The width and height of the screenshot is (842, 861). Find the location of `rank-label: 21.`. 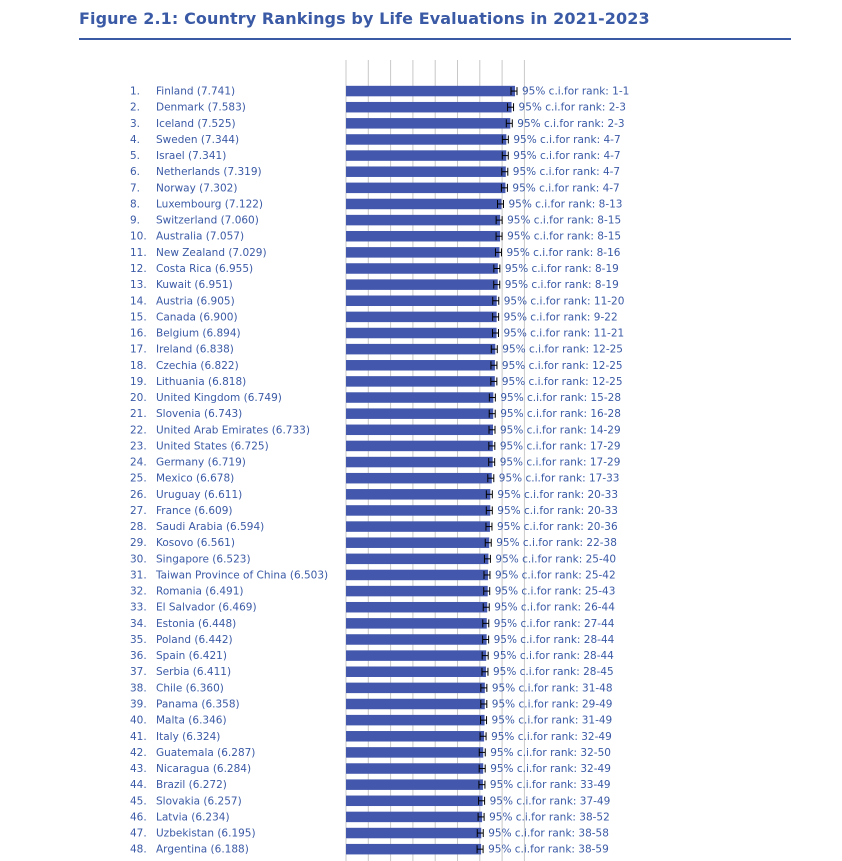

rank-label: 21. is located at coordinates (138, 414).